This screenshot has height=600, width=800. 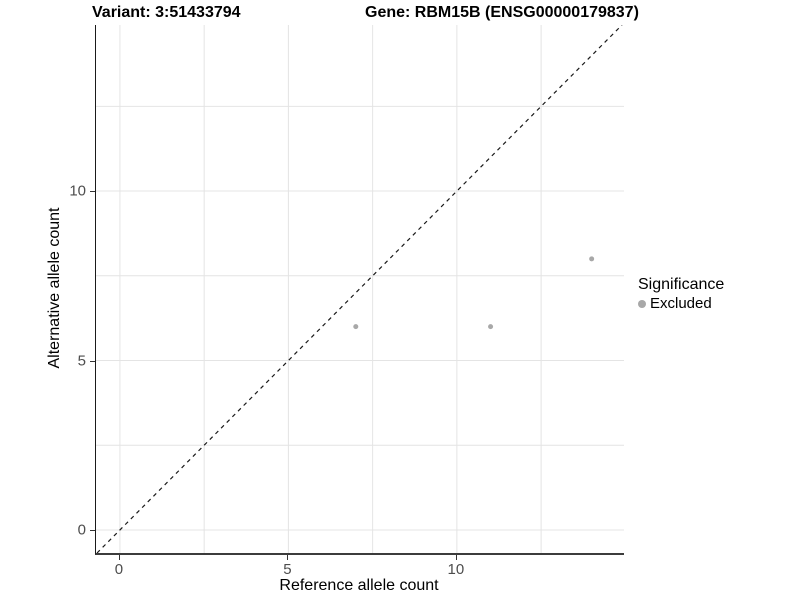 I want to click on legend-title: Significance, so click(x=681, y=284).